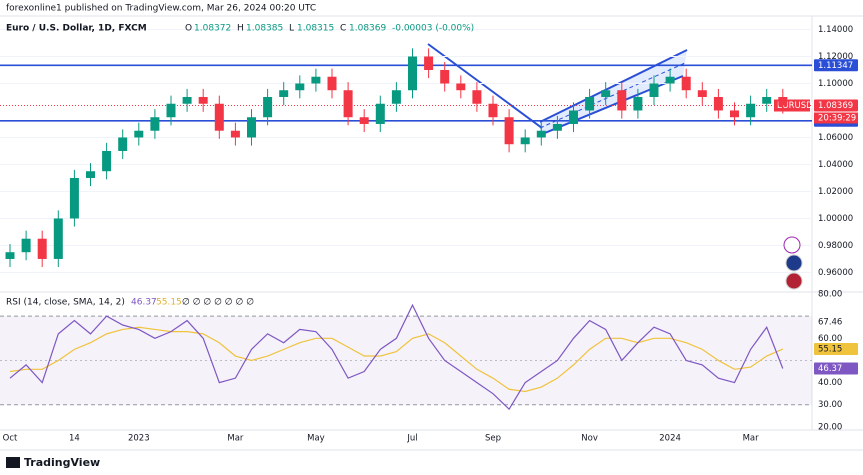 The image size is (863, 475). What do you see at coordinates (835, 138) in the screenshot?
I see `y-tick-label: 1.06000` at bounding box center [835, 138].